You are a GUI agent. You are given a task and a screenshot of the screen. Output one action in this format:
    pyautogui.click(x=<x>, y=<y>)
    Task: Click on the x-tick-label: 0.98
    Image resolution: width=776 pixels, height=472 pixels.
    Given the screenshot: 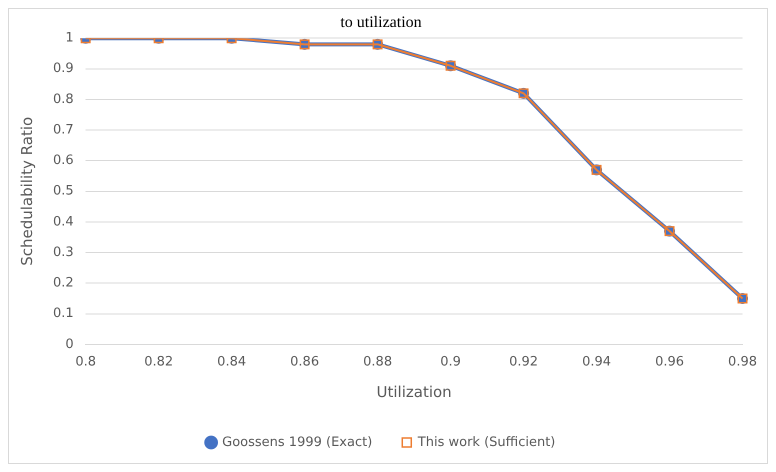 What is the action you would take?
    pyautogui.click(x=743, y=362)
    